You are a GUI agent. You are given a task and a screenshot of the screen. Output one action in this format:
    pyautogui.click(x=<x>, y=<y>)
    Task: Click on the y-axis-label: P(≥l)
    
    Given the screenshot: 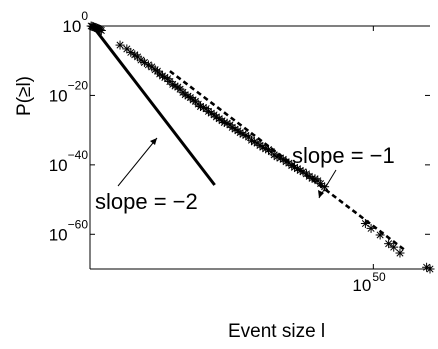 What is the action you would take?
    pyautogui.click(x=24, y=96)
    